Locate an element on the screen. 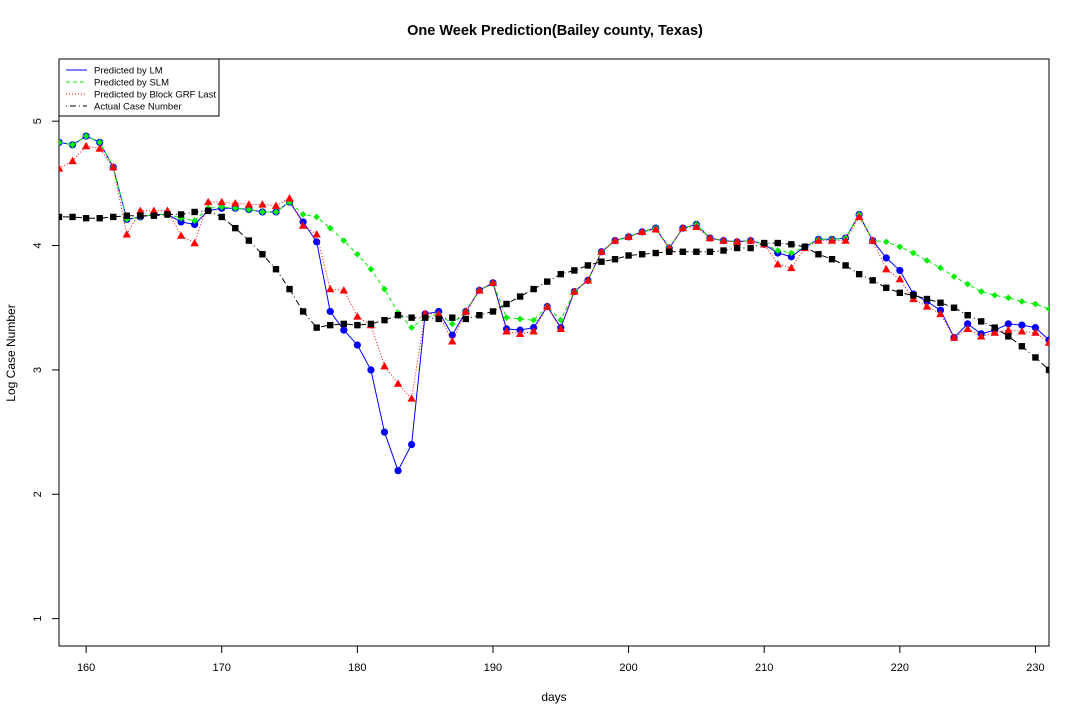  x-tick-label: 200 is located at coordinates (628, 668).